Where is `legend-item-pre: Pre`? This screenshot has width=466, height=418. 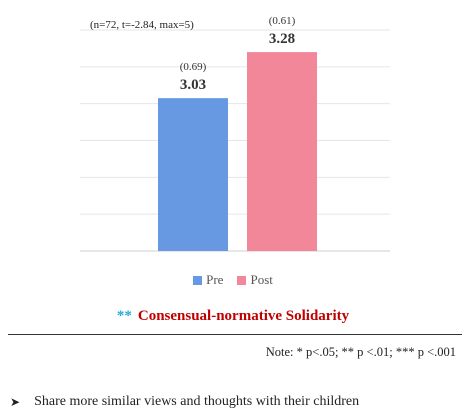
legend-item-pre: Pre is located at coordinates (208, 280).